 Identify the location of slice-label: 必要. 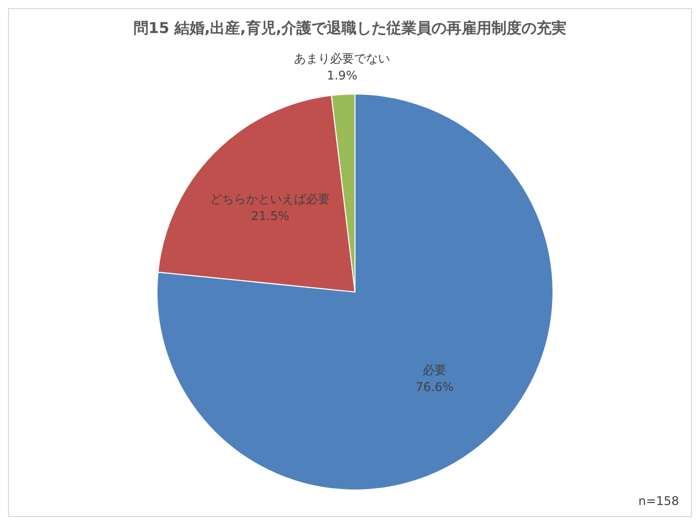
(434, 370).